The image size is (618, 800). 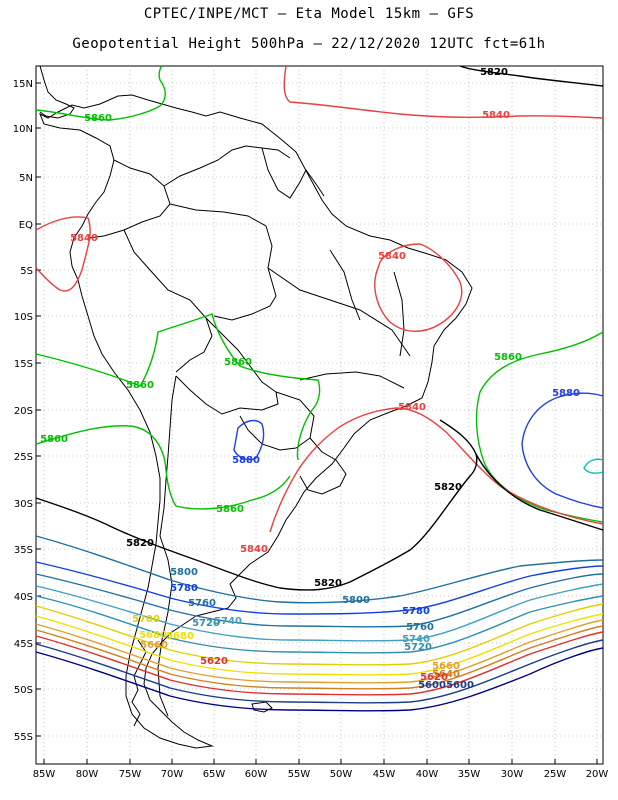 I want to click on lon-tick-label: 65W, so click(x=214, y=774).